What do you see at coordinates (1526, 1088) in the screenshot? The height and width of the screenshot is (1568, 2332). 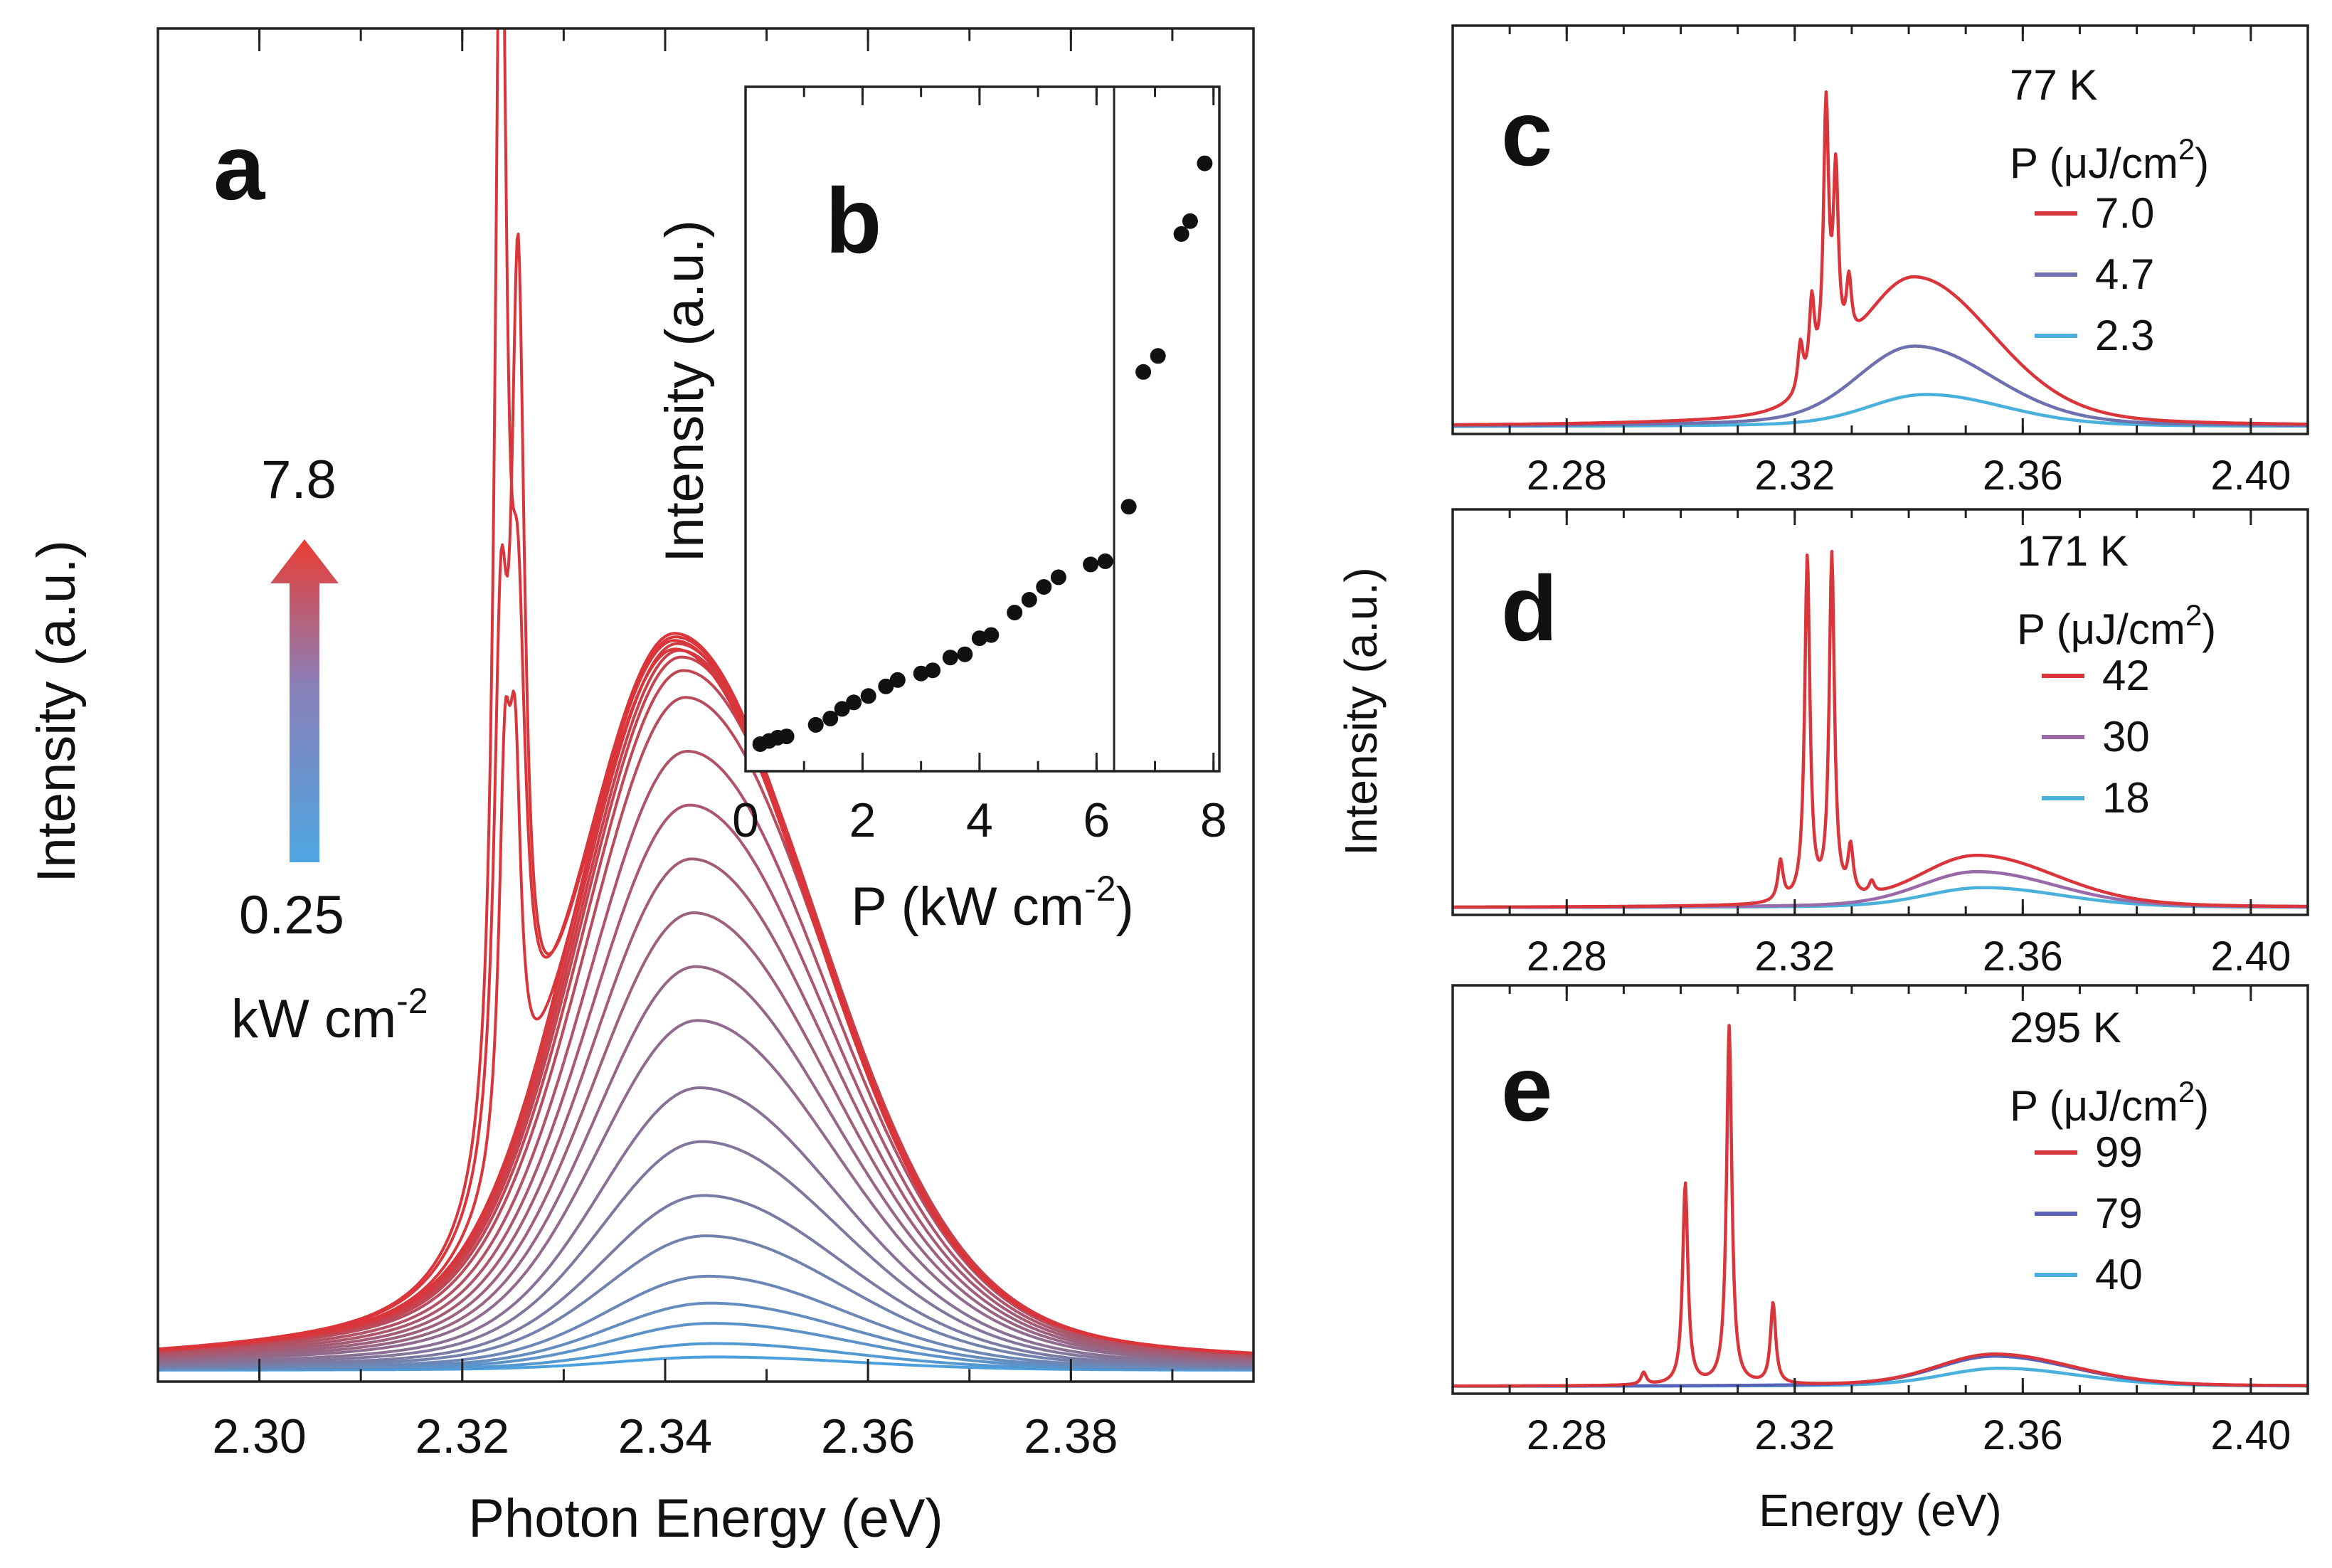 I see `panel-e-letter: e` at bounding box center [1526, 1088].